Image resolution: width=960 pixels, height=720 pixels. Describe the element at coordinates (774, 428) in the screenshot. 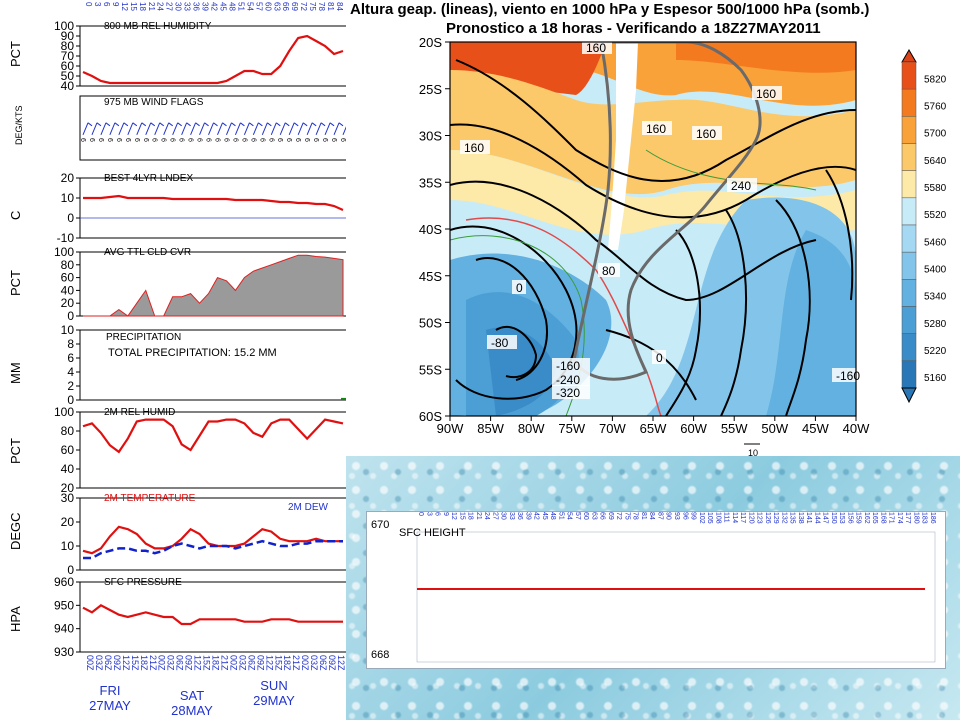

I see `lon-label: 50W` at that location.